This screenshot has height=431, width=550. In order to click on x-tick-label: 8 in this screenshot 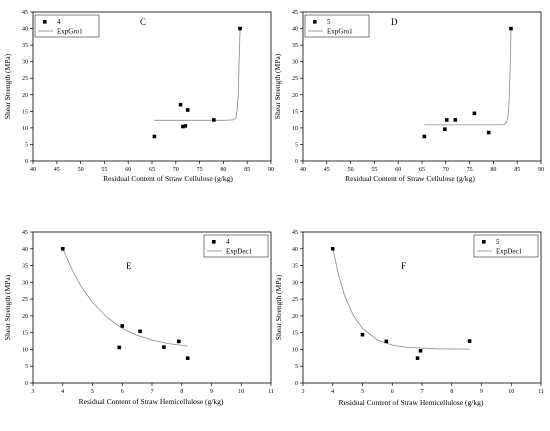, I will do `click(451, 392)`.